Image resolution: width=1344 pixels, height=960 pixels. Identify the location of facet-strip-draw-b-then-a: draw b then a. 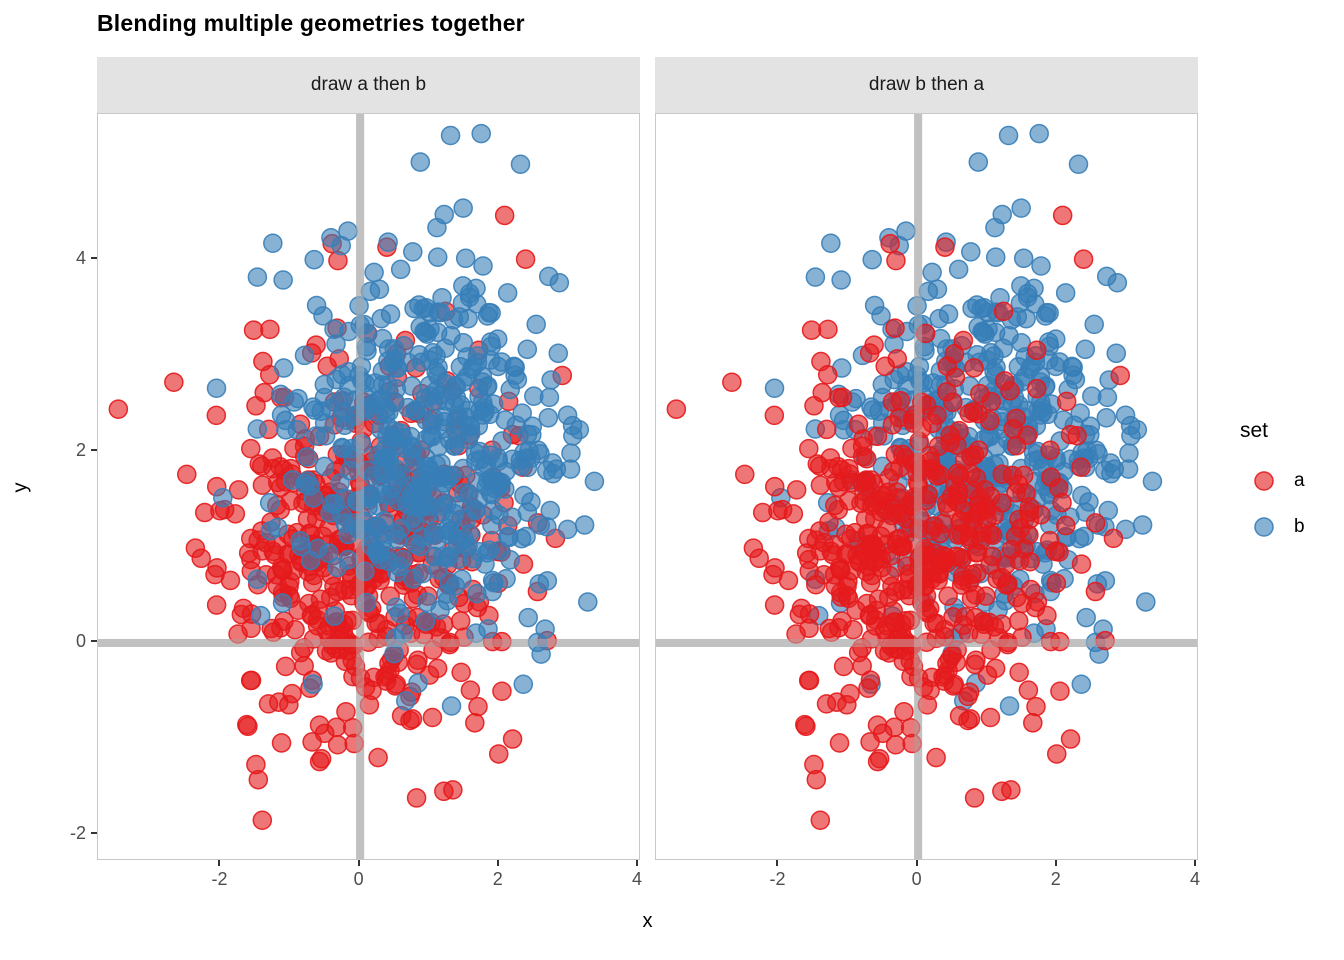
(926, 85).